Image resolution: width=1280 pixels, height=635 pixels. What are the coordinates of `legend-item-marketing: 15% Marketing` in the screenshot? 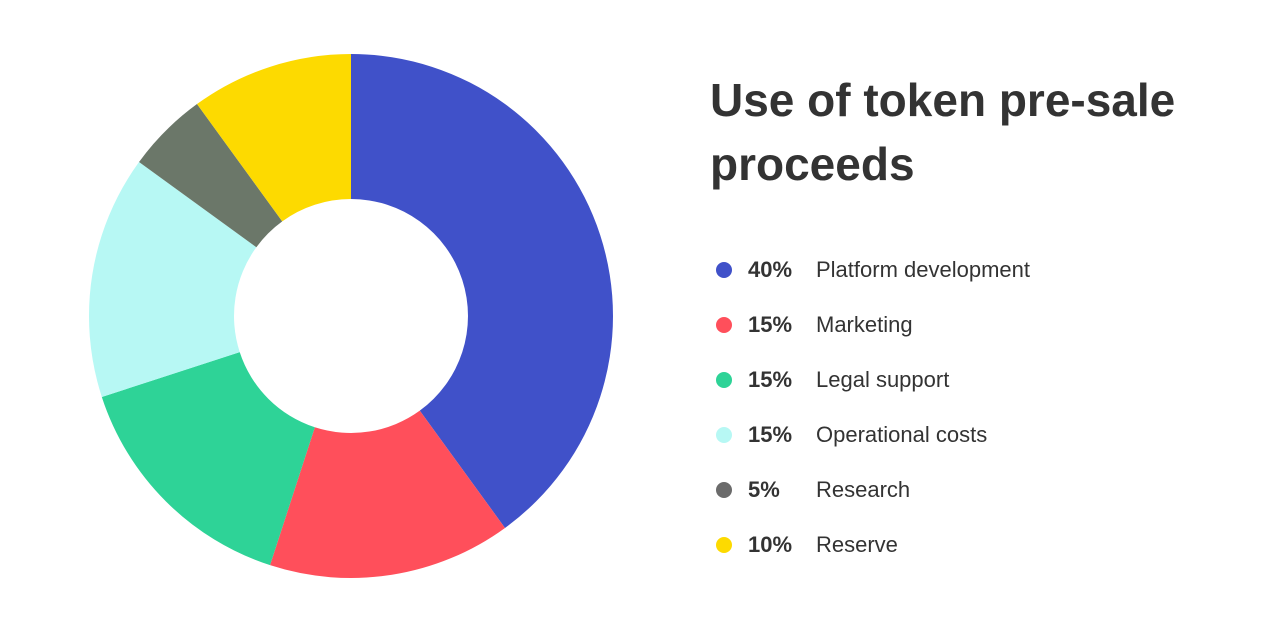 It's located at (873, 324).